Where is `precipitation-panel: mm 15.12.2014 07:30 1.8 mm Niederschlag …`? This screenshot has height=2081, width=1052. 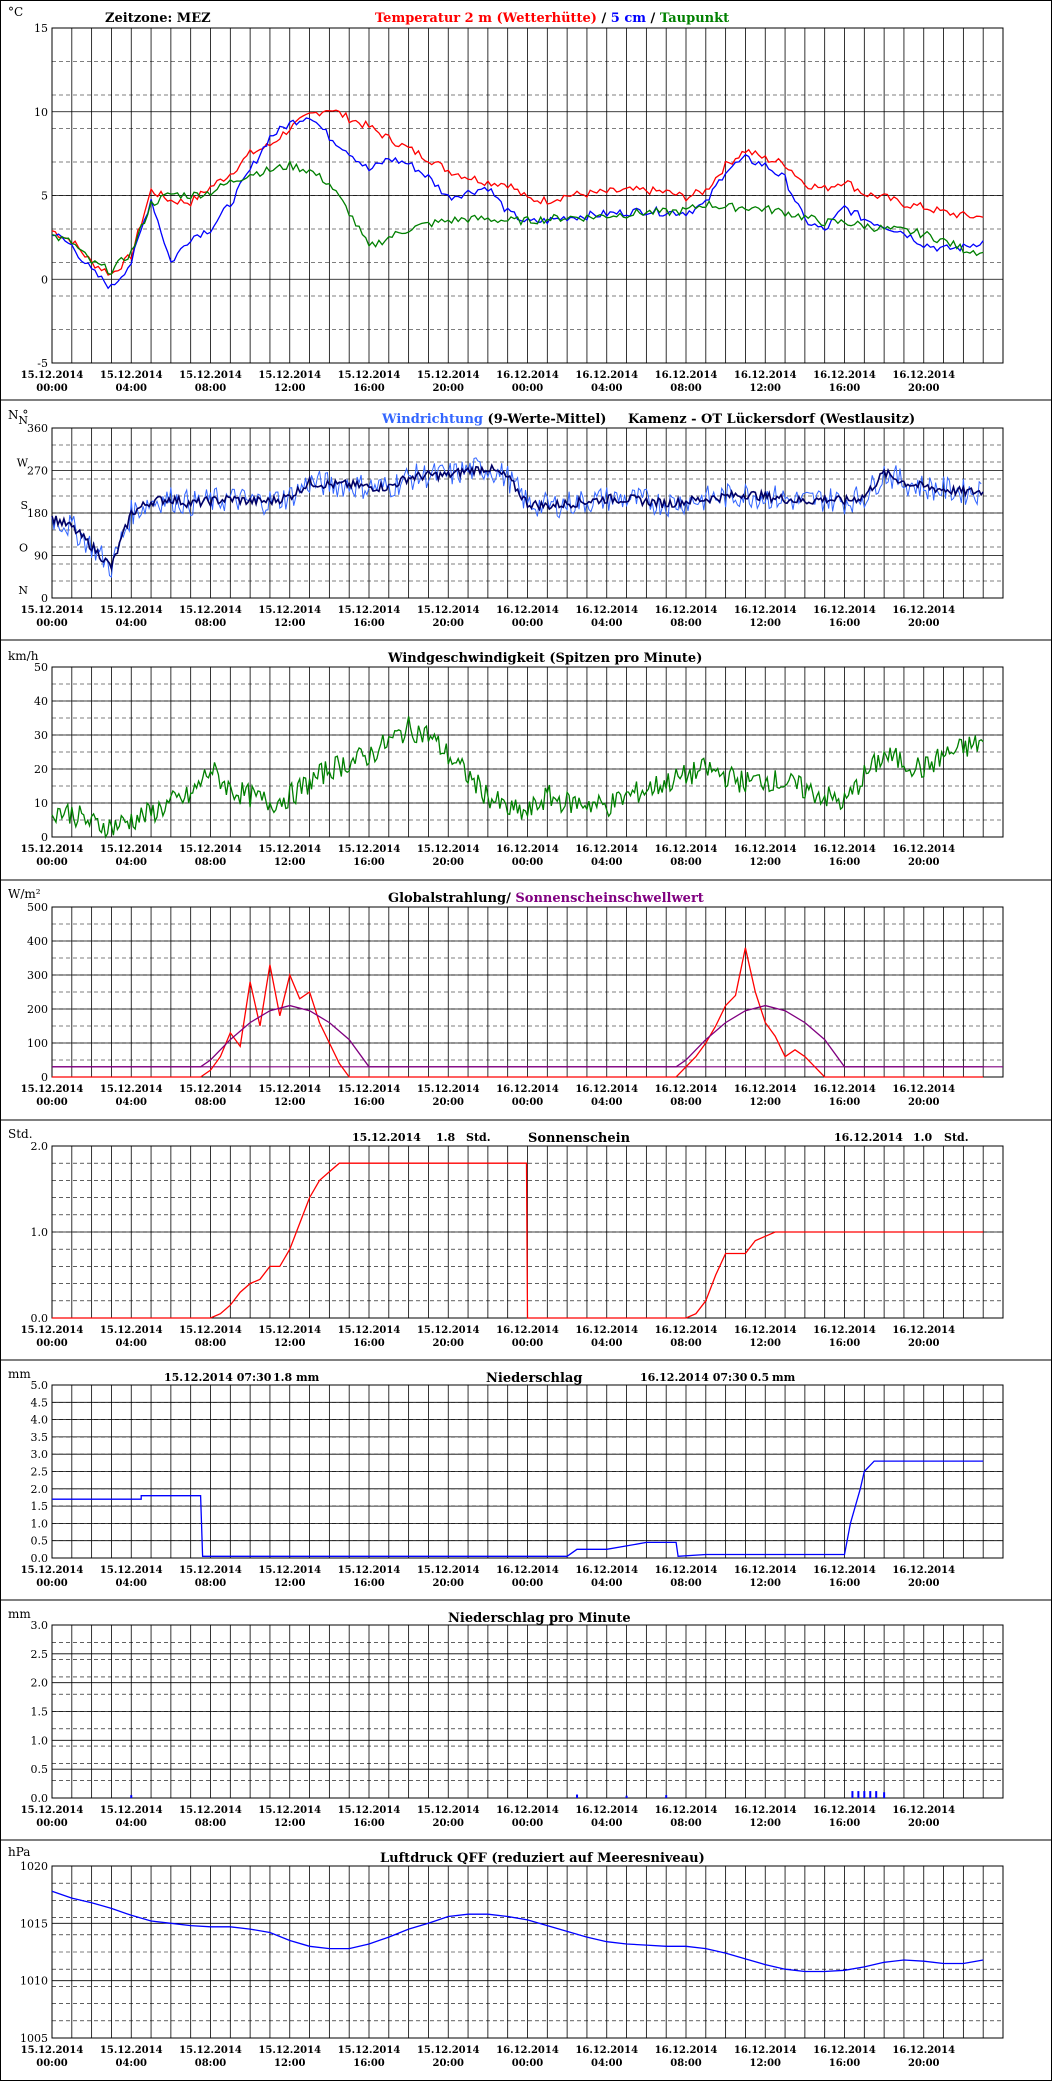 precipitation-panel: mm 15.12.2014 07:30 1.8 mm Niederschlag … is located at coordinates (506, 1478).